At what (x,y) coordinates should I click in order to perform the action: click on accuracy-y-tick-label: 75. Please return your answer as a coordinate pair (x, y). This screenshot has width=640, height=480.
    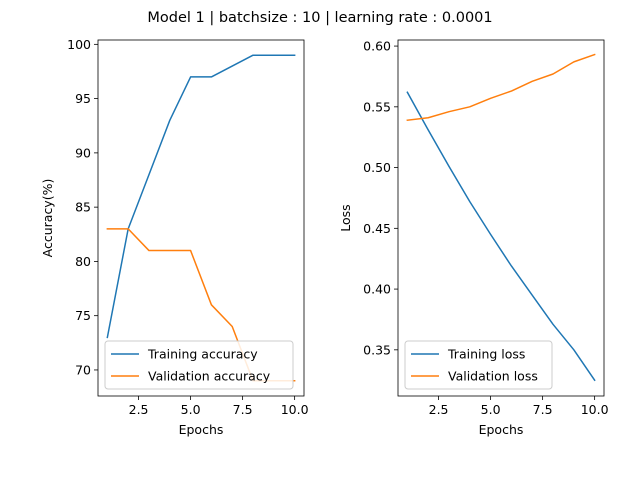
    Looking at the image, I should click on (83, 315).